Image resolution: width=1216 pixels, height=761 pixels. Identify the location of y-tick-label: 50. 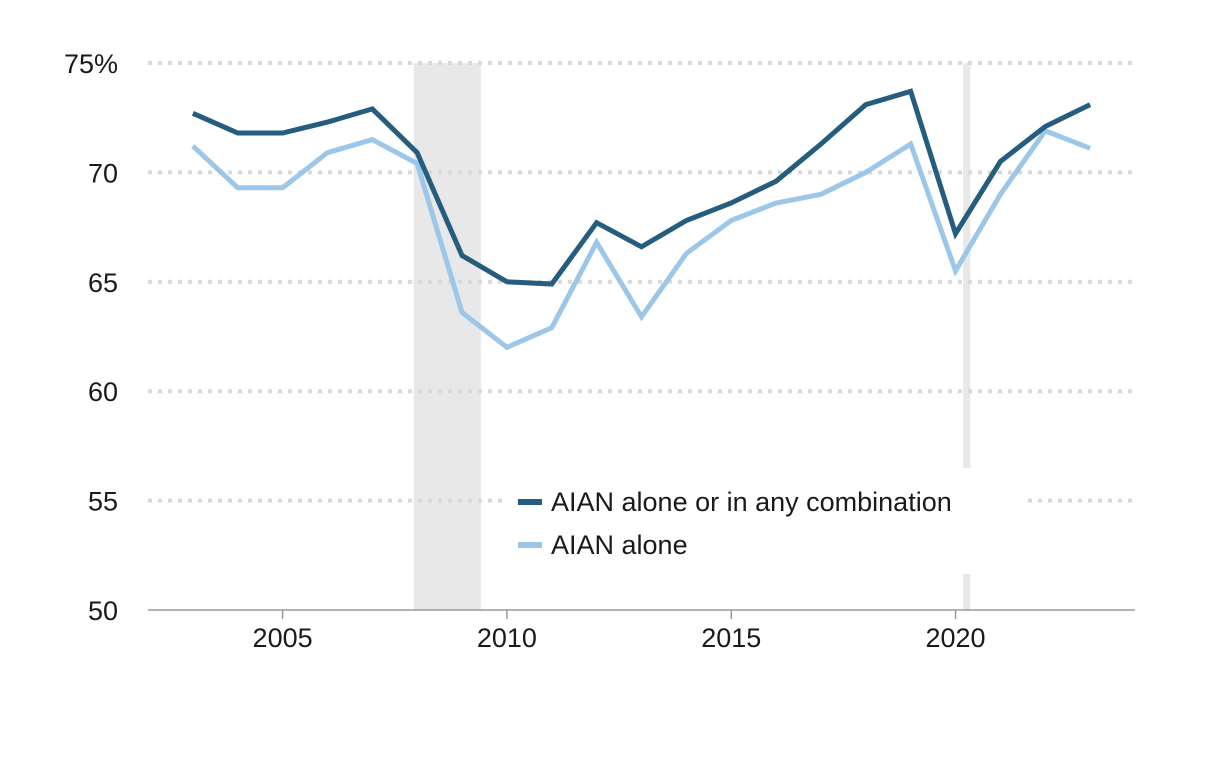
(103, 611).